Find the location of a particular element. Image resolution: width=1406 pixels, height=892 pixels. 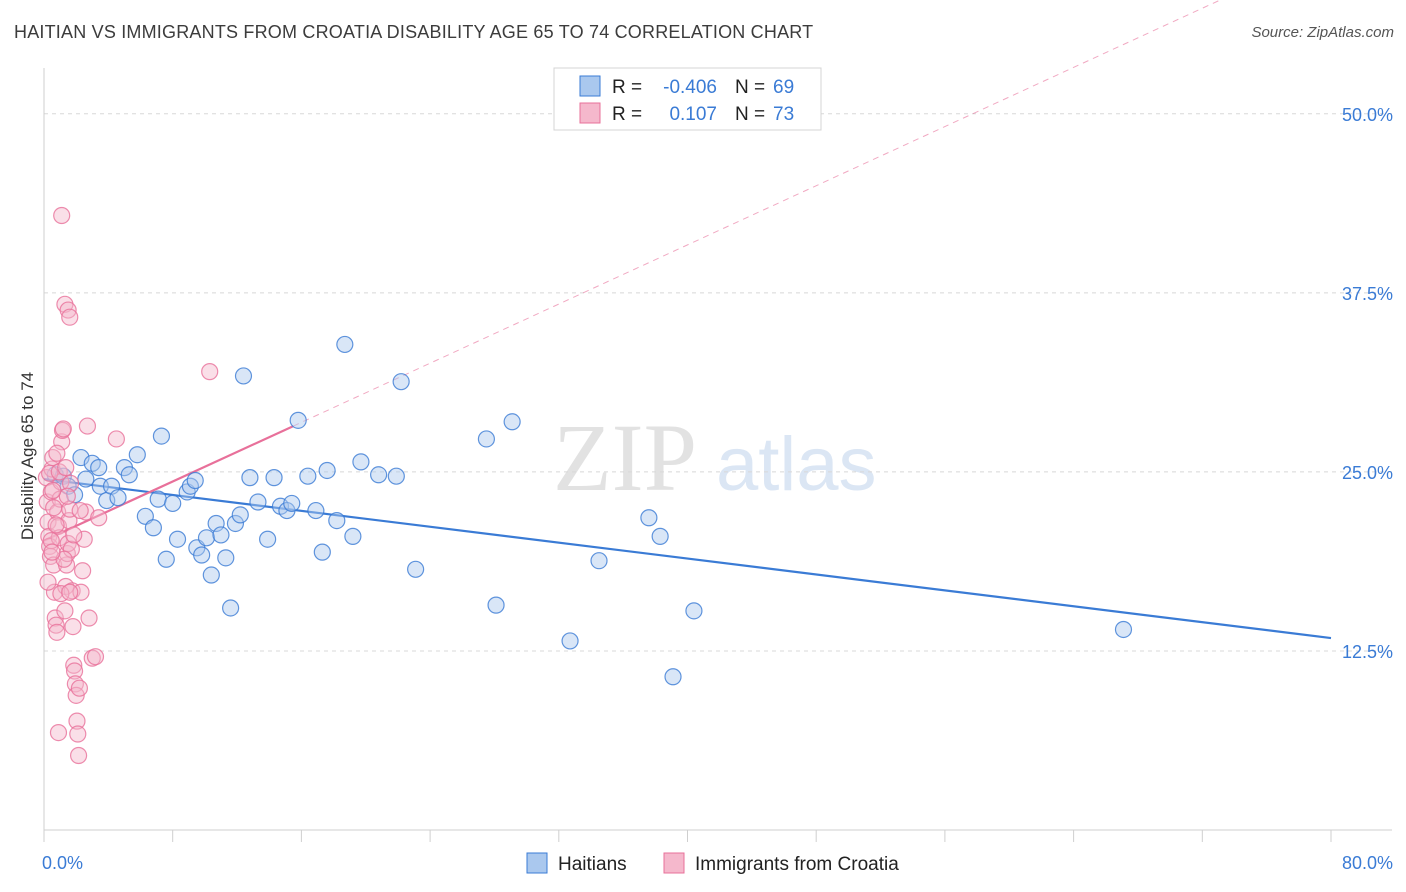

legend-n-label-1: N = is located at coordinates (750, 87).